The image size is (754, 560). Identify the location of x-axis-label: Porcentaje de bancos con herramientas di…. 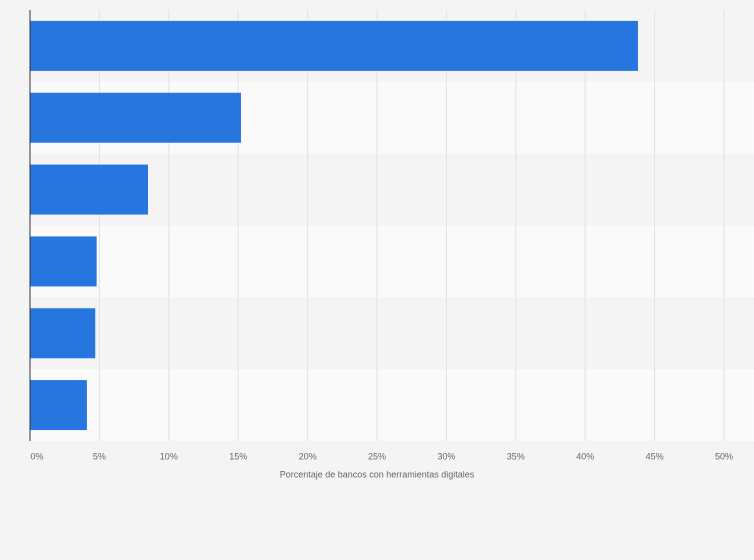
(377, 474).